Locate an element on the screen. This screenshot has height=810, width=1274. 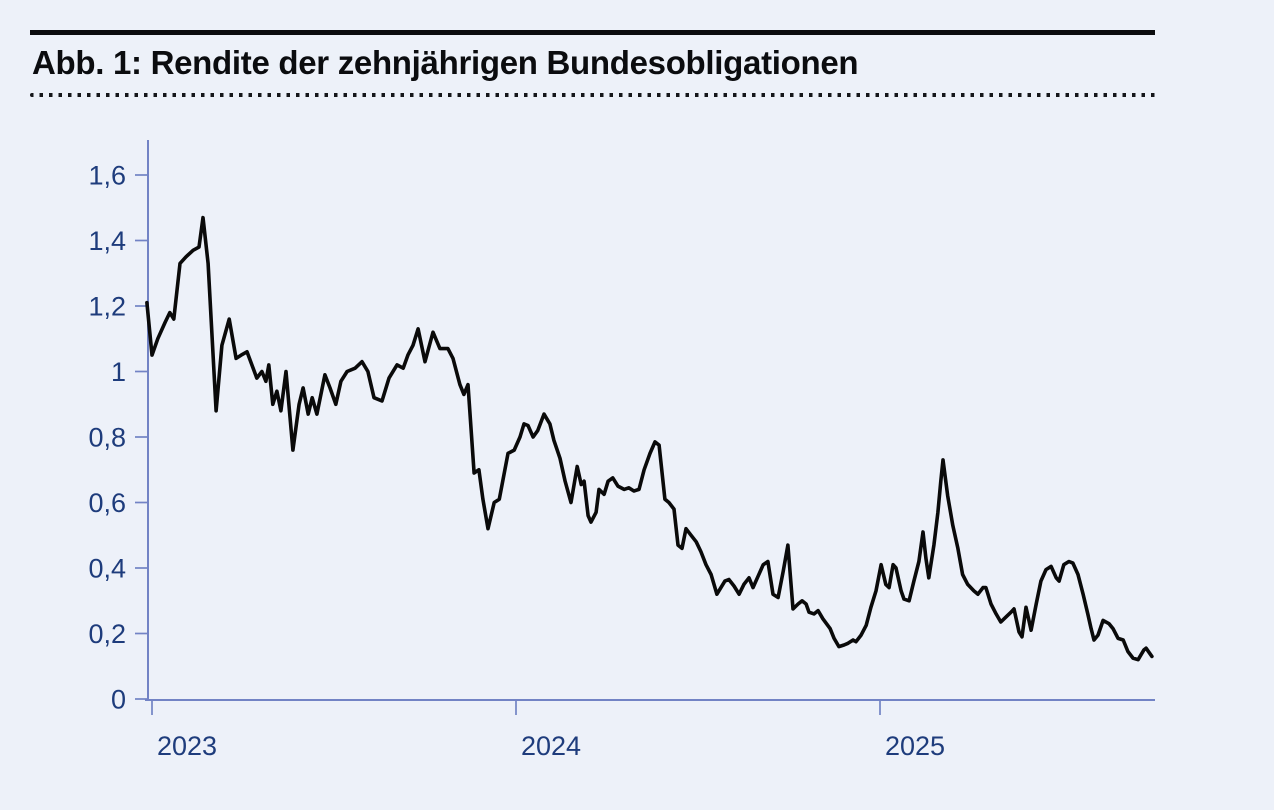
x-tick-label: 2025 is located at coordinates (915, 746).